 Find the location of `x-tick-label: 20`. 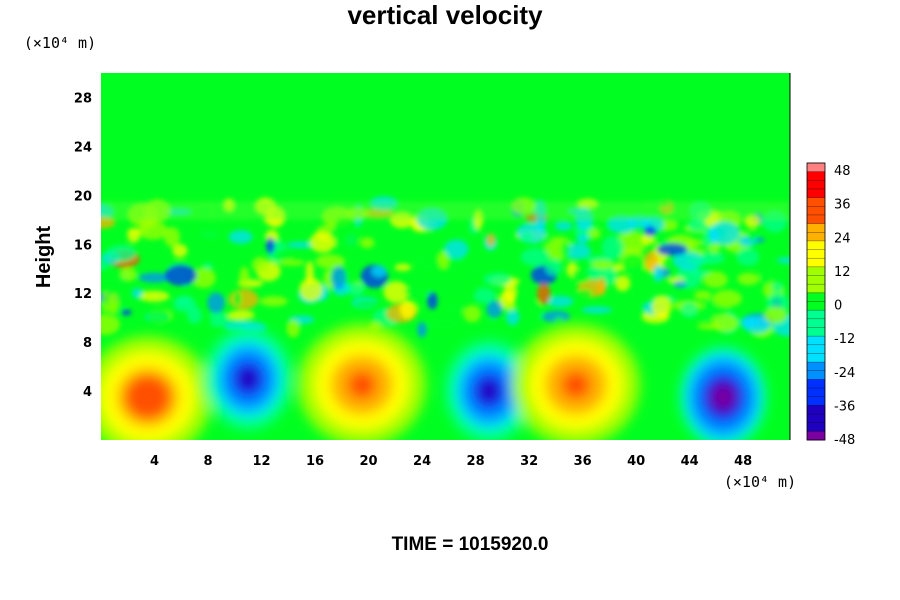

x-tick-label: 20 is located at coordinates (369, 461).